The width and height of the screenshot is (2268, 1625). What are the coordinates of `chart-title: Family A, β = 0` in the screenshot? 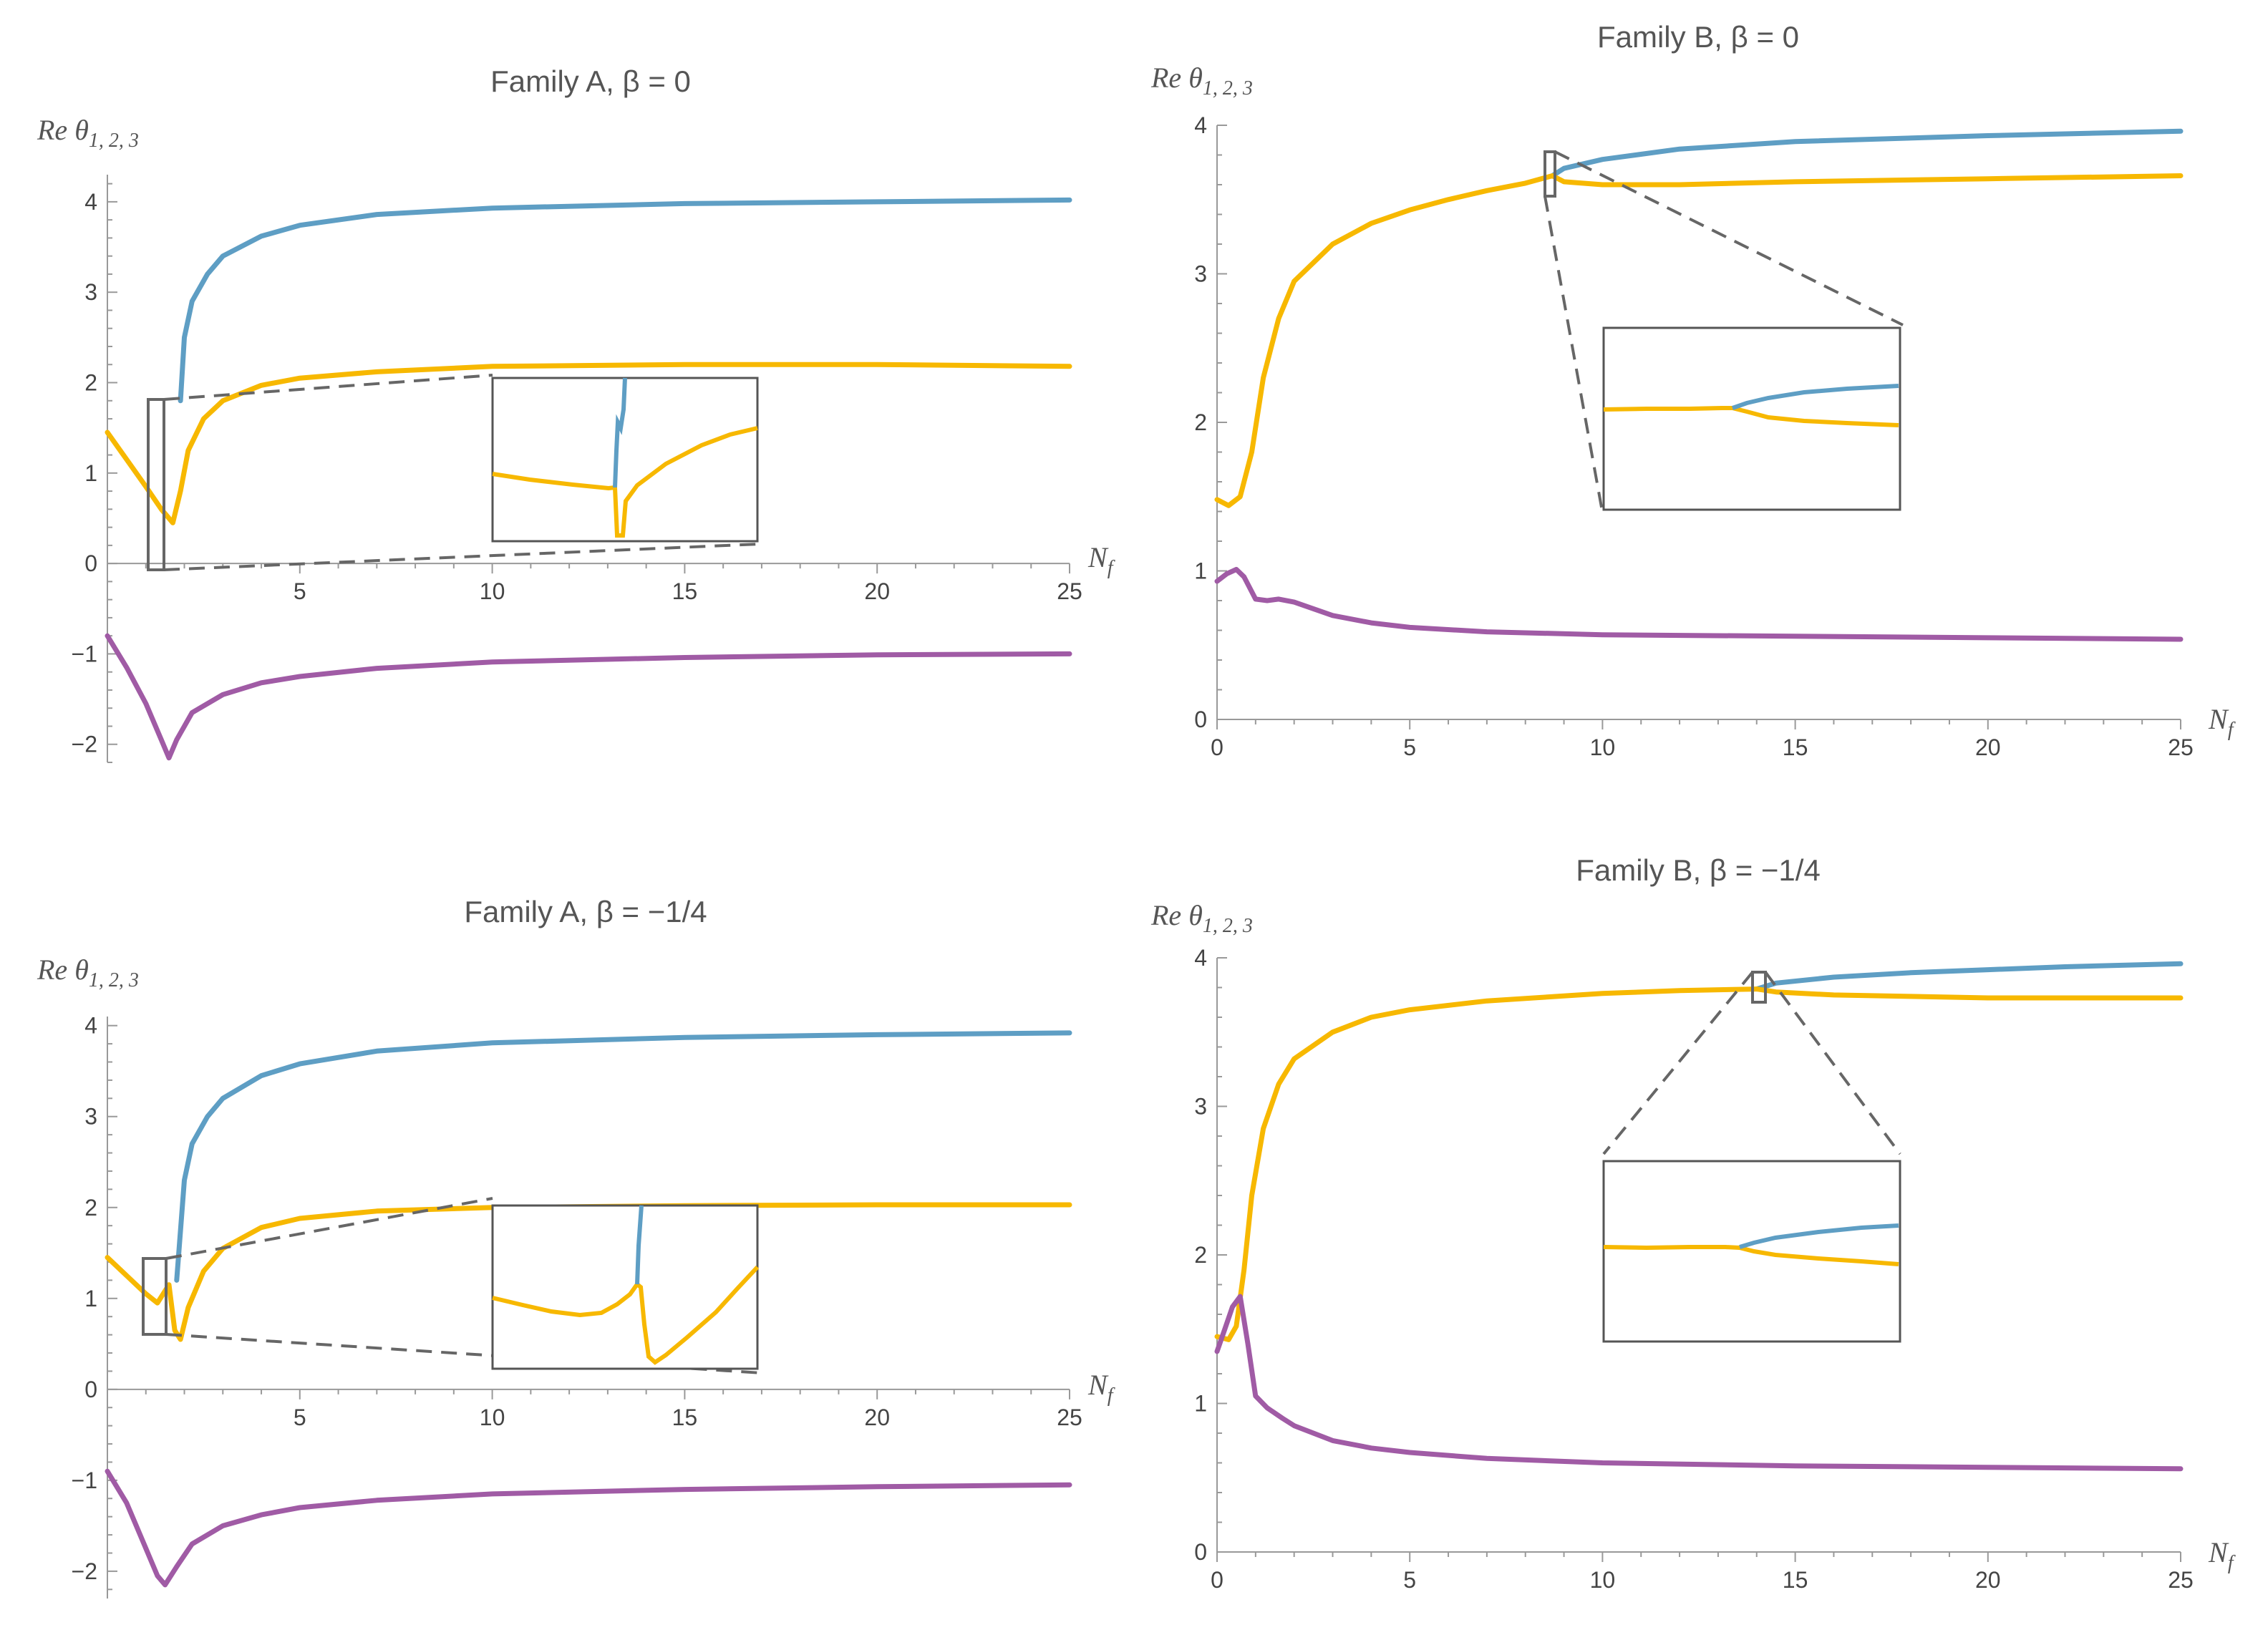 It's located at (590, 81).